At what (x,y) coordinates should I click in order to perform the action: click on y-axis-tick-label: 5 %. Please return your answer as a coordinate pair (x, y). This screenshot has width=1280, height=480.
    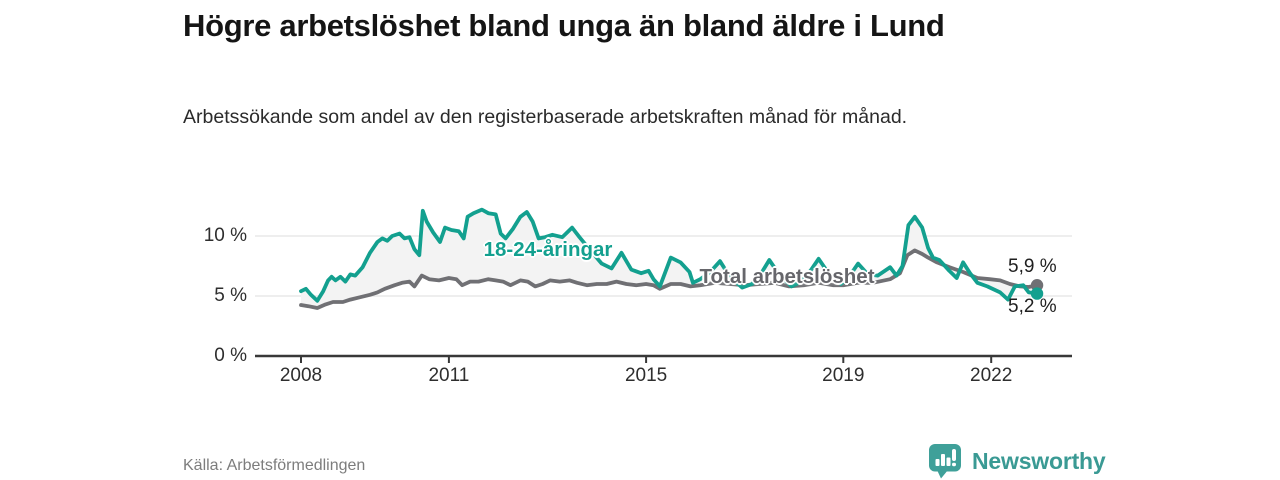
    Looking at the image, I should click on (230, 295).